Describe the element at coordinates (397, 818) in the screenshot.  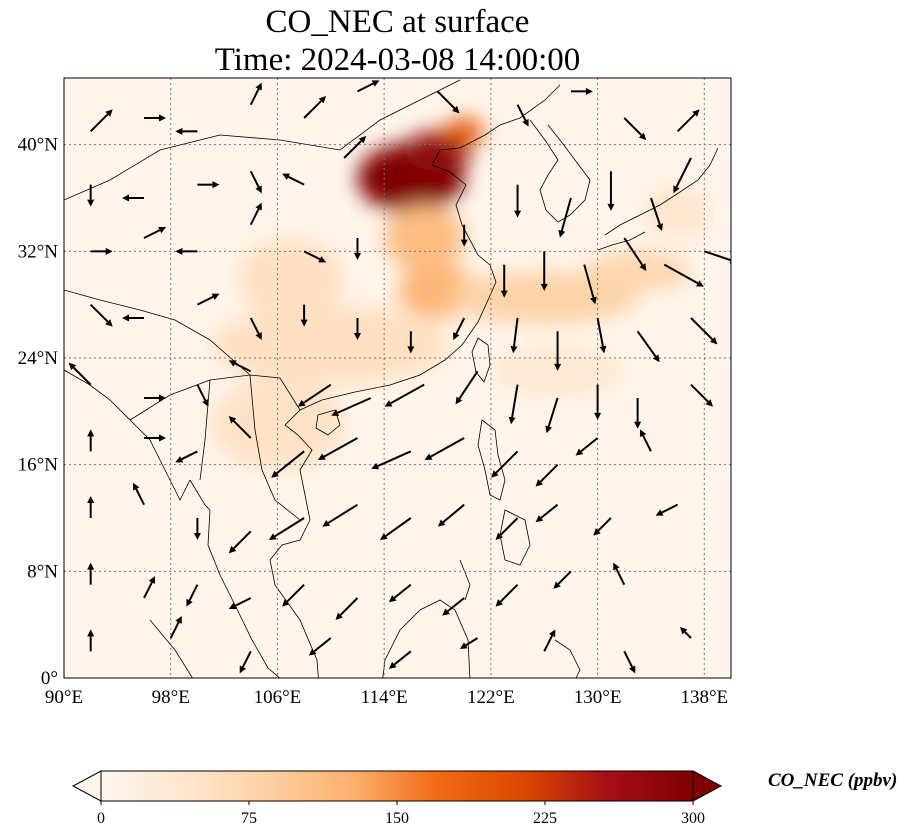
I see `colorbar-tick-label: 150` at that location.